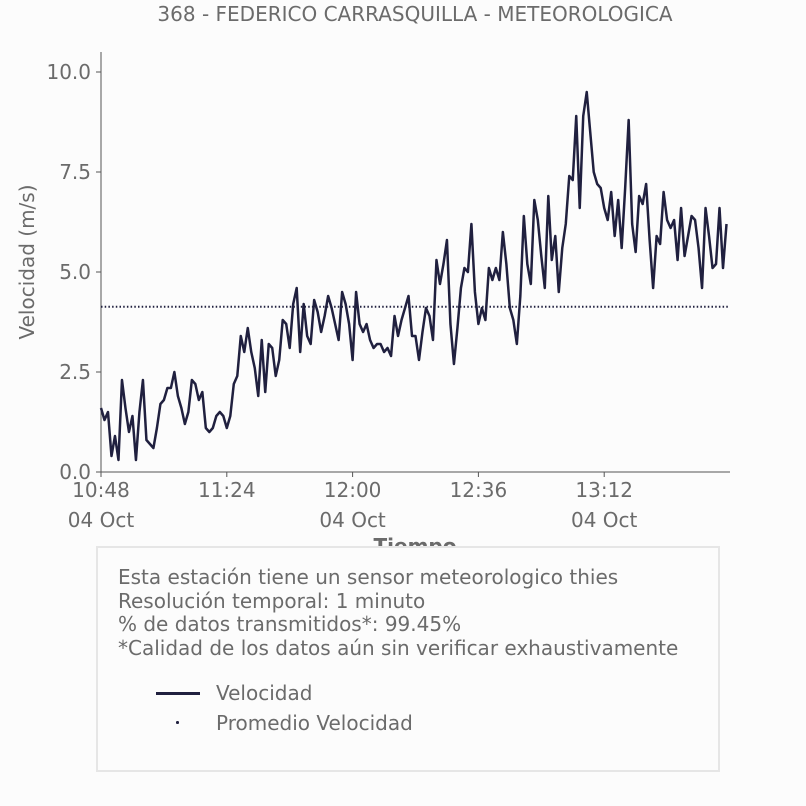  I want to click on y-axis-label: Velocidad (m/s), so click(27, 261).